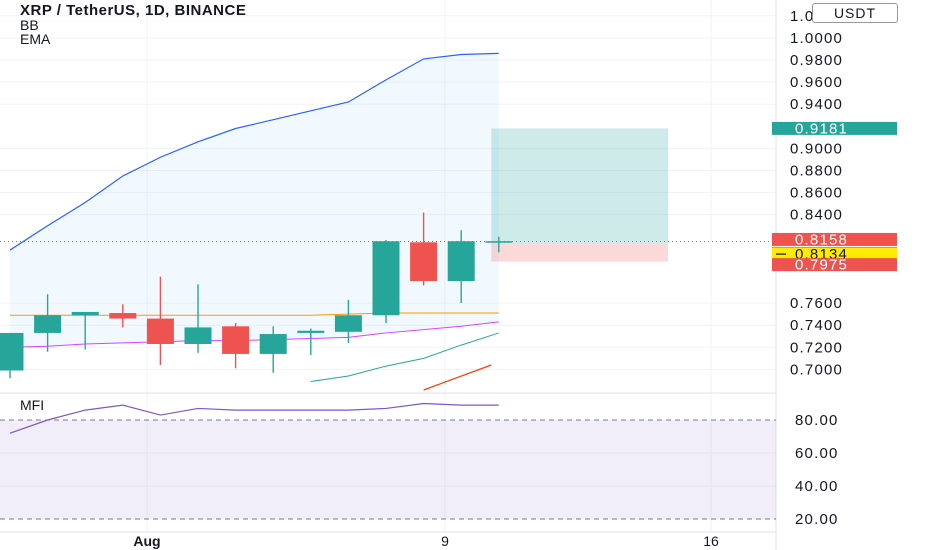 This screenshot has width=932, height=550. Describe the element at coordinates (32, 405) in the screenshot. I see `mfi-pane-label: MFI` at that location.